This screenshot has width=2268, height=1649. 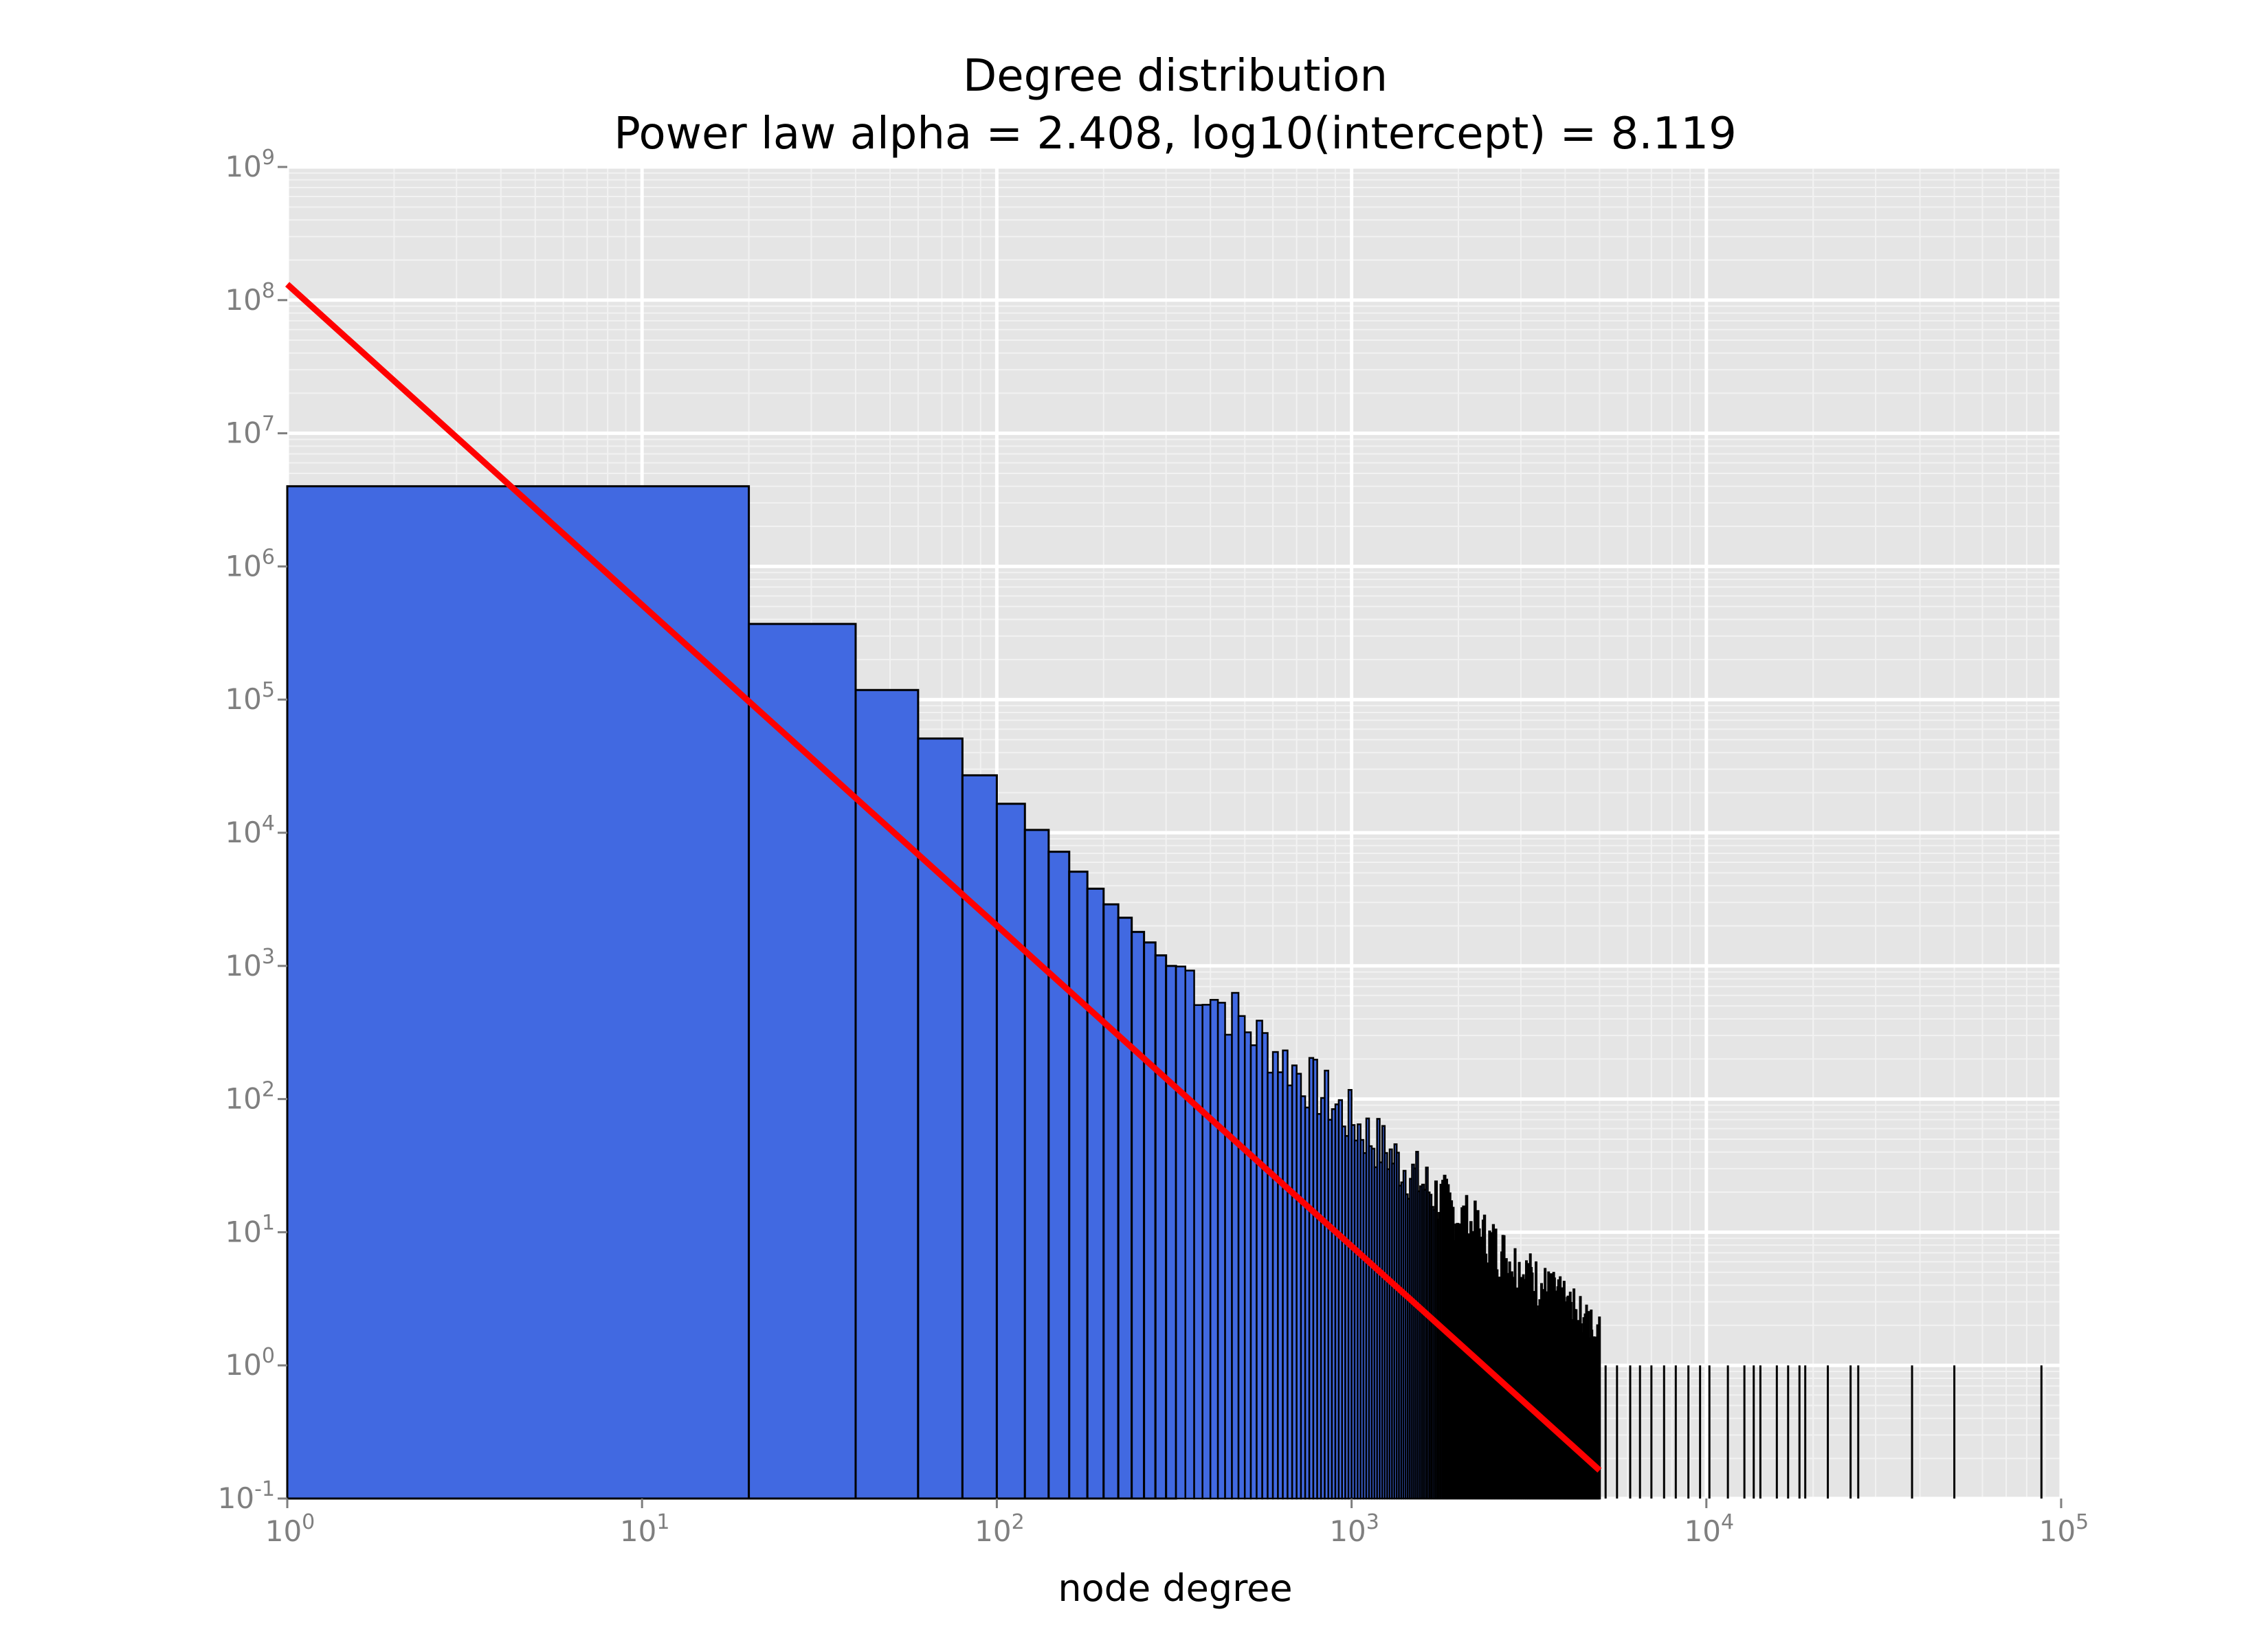 What do you see at coordinates (246, 1496) in the screenshot?
I see `y-tick-label: 10⁻¹` at bounding box center [246, 1496].